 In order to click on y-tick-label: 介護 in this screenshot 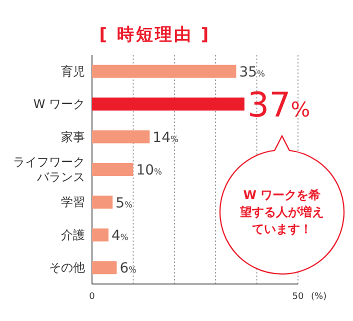, I will do `click(73, 235)`.